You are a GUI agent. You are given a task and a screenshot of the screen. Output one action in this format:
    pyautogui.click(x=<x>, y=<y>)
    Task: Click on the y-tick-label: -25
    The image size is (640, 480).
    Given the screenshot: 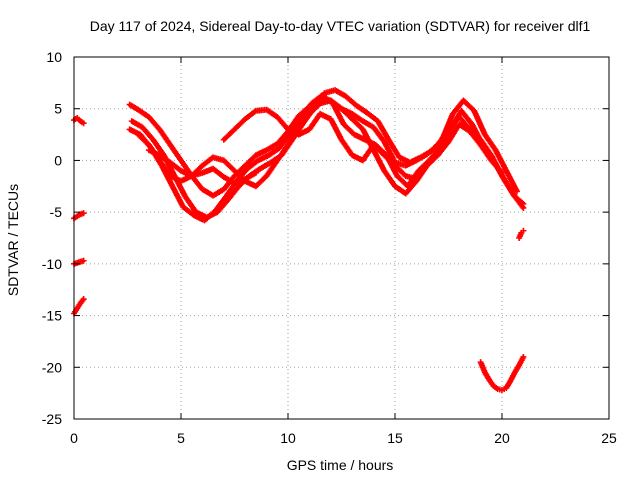 What is the action you would take?
    pyautogui.click(x=52, y=419)
    